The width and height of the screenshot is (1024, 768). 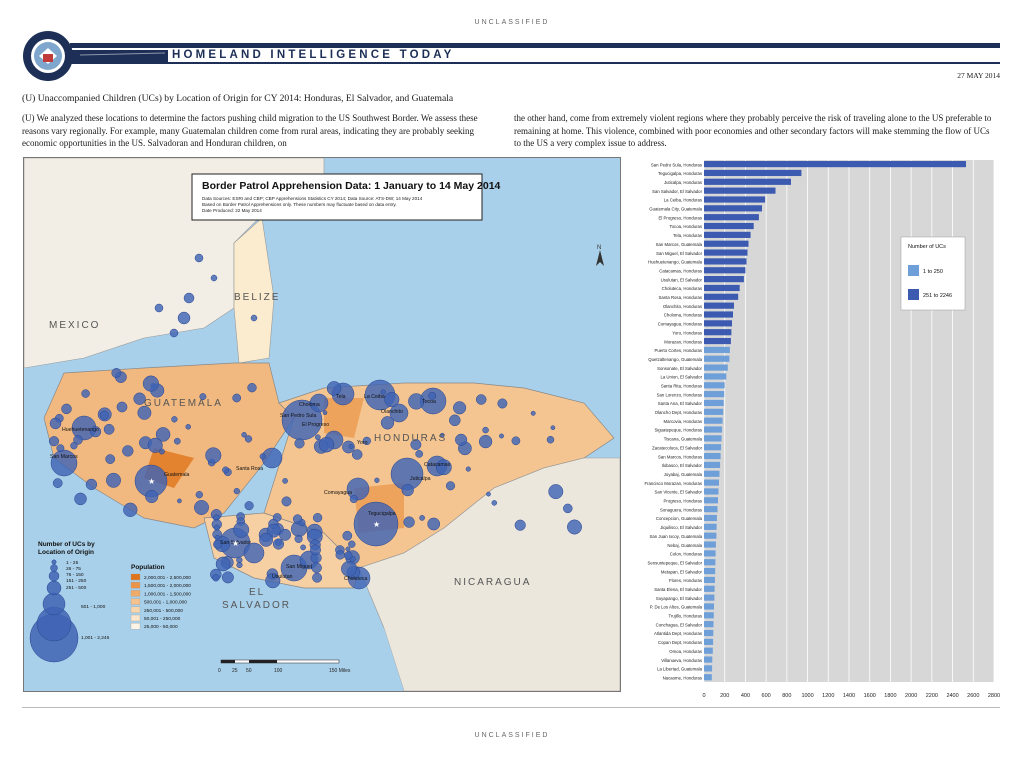 I want to click on x-tick-label: 1000, so click(x=807, y=696).